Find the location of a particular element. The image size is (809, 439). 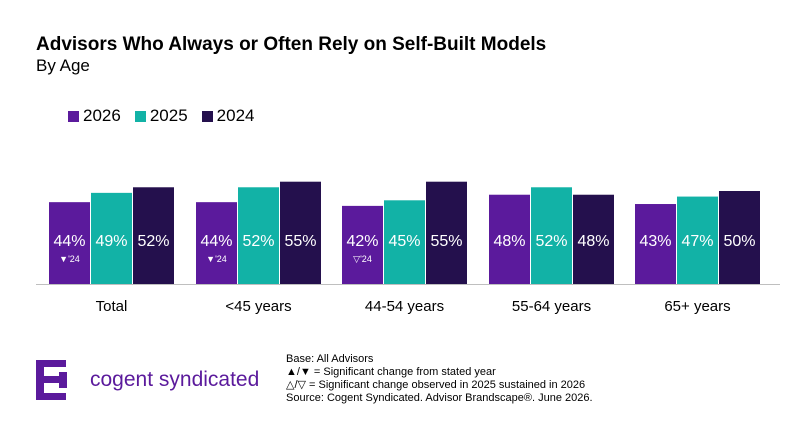

value-label-2025-3: 52% is located at coordinates (551, 241).